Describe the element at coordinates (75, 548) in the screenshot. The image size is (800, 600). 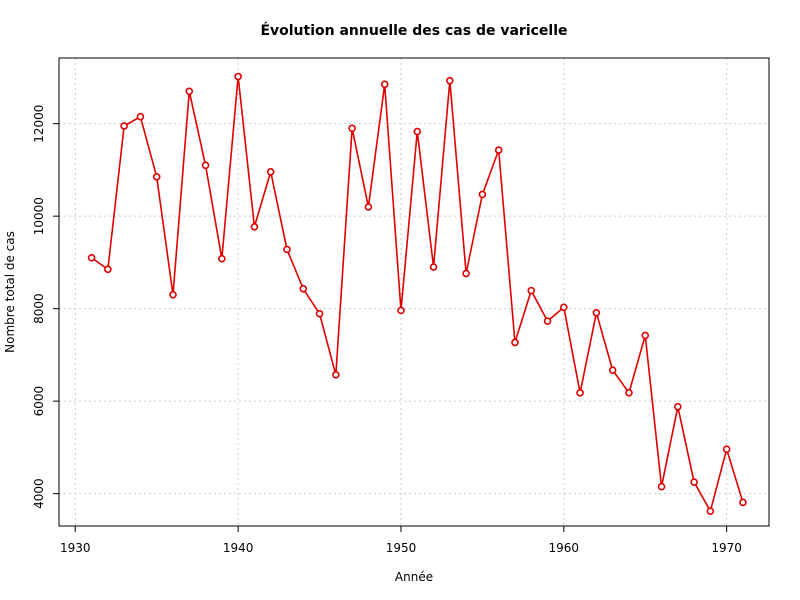
I see `x-tick-label: 1930` at that location.